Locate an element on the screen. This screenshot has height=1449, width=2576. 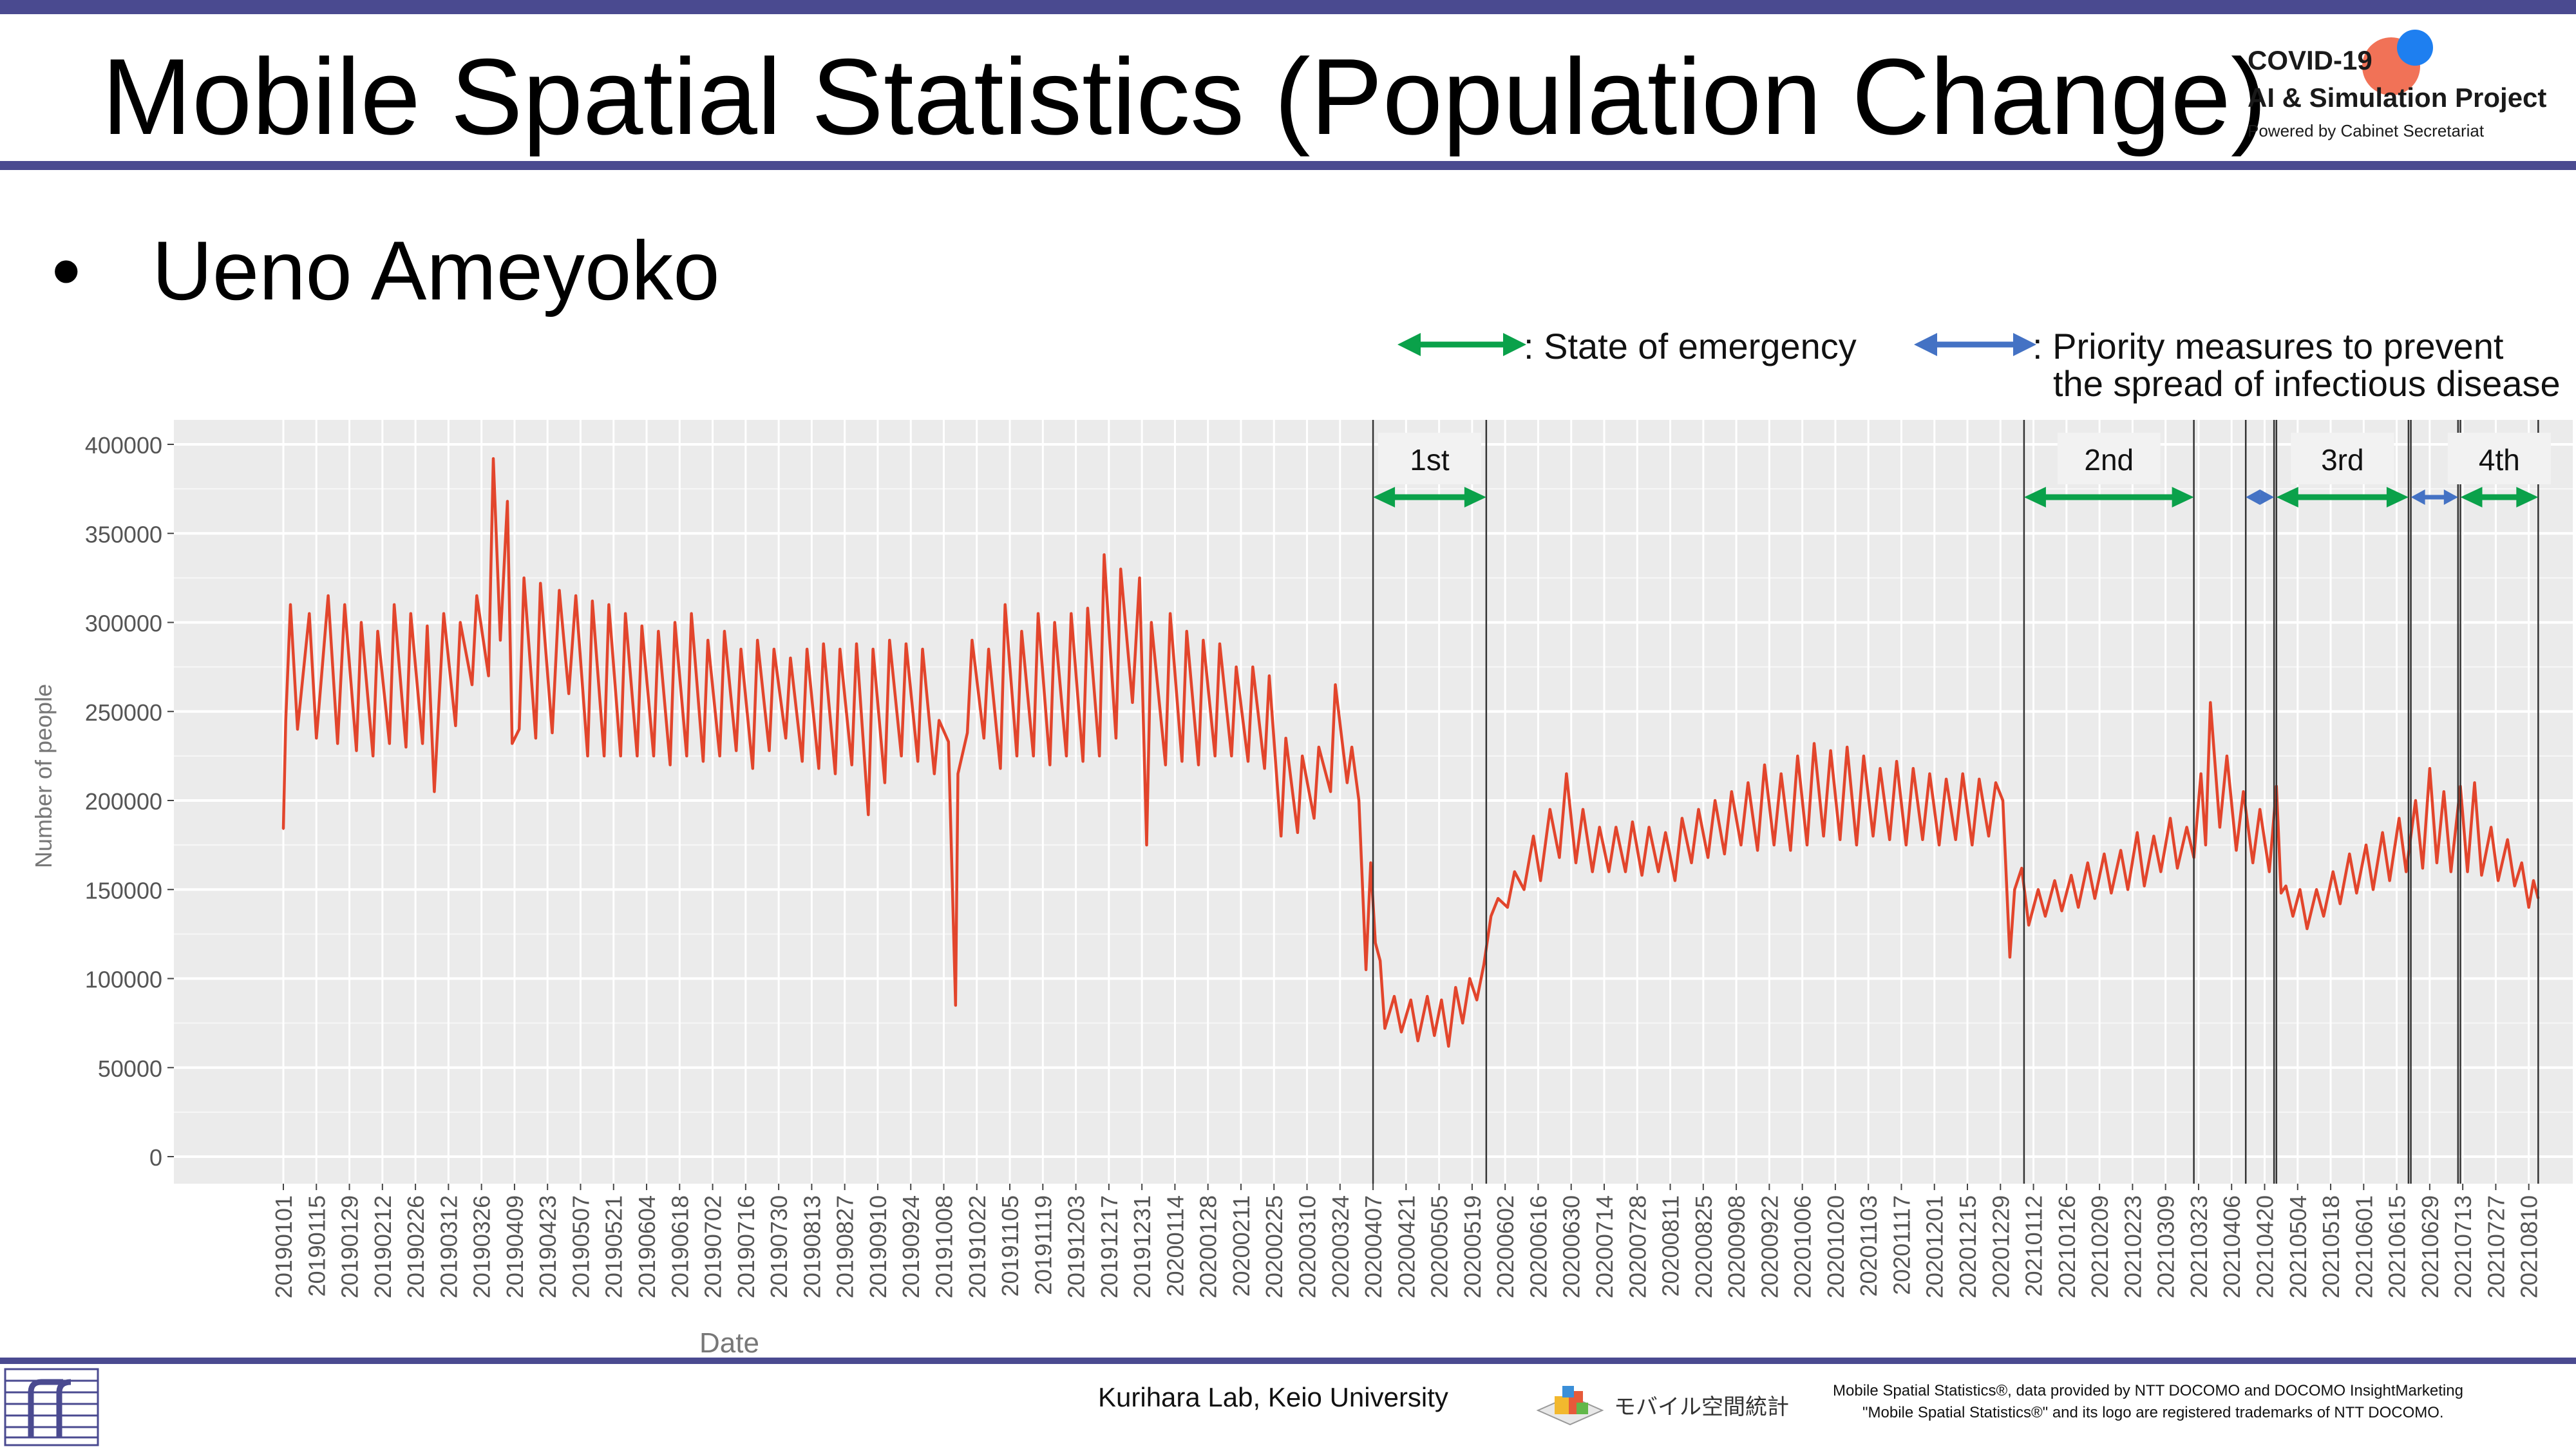
x-tick-label: 20200128 is located at coordinates (1208, 1246).